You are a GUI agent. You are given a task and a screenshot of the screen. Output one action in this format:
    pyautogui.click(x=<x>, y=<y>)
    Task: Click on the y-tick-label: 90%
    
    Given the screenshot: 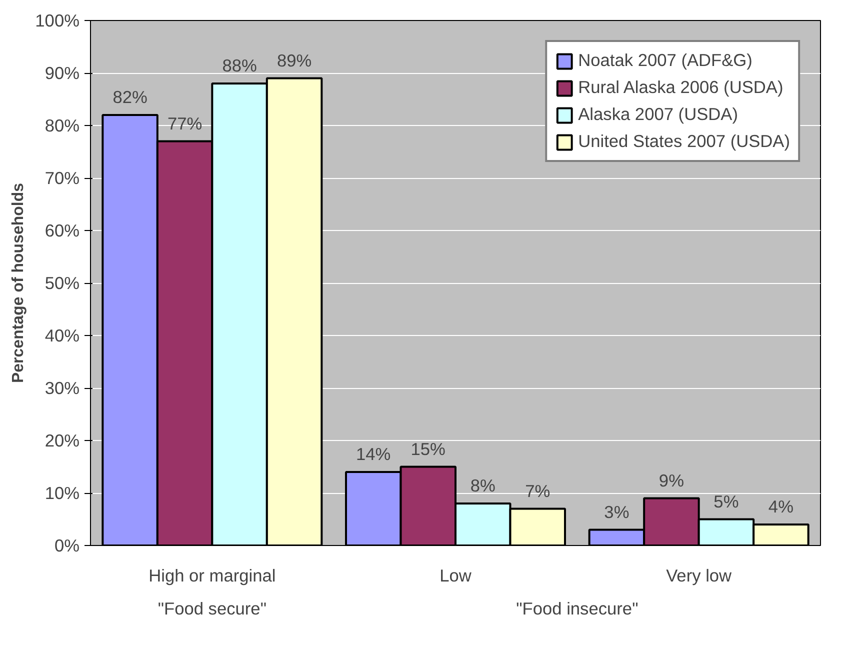 What is the action you would take?
    pyautogui.click(x=62, y=73)
    